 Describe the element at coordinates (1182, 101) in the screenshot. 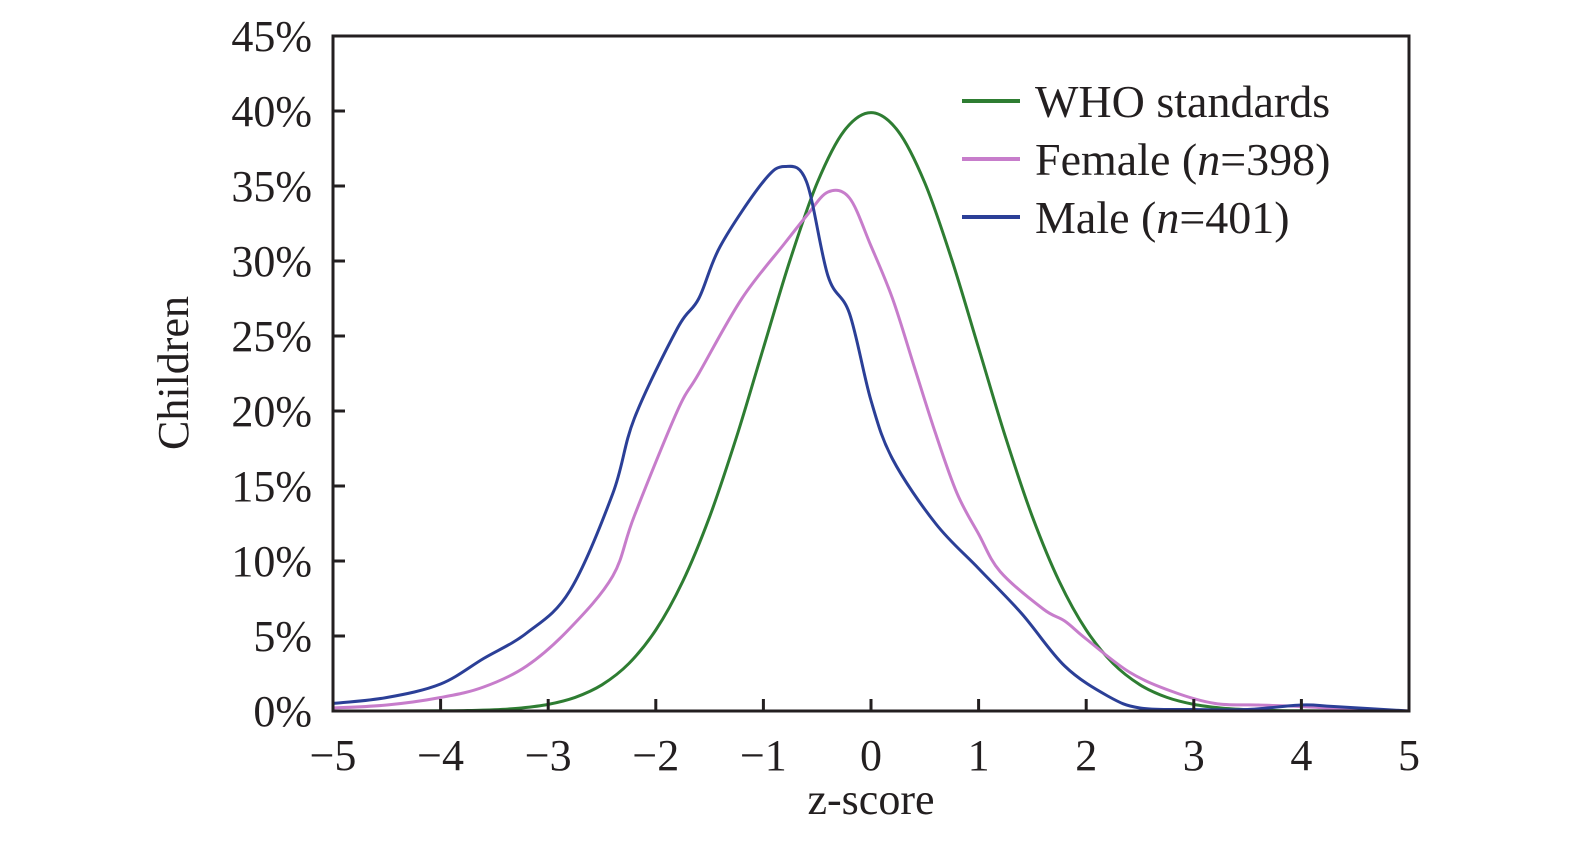

I see `legend-label: WHO standards` at that location.